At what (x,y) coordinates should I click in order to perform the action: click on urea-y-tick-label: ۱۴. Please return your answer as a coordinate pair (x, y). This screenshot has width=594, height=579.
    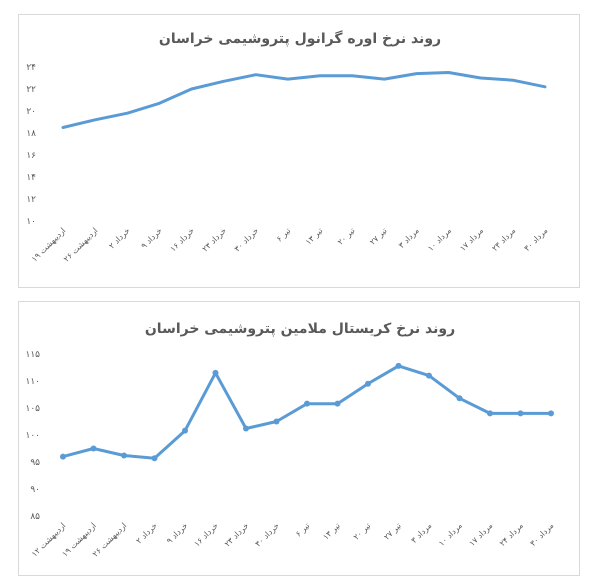
    Looking at the image, I should click on (31, 178).